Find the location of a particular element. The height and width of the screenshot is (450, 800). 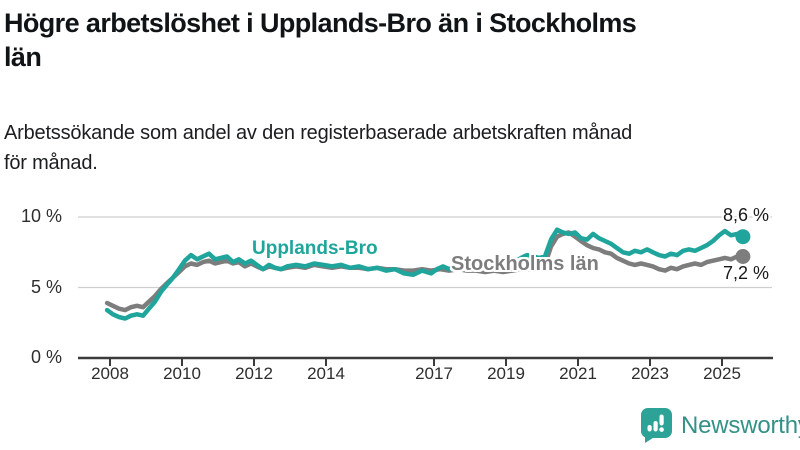

x-tick-label: 2012 is located at coordinates (254, 373).